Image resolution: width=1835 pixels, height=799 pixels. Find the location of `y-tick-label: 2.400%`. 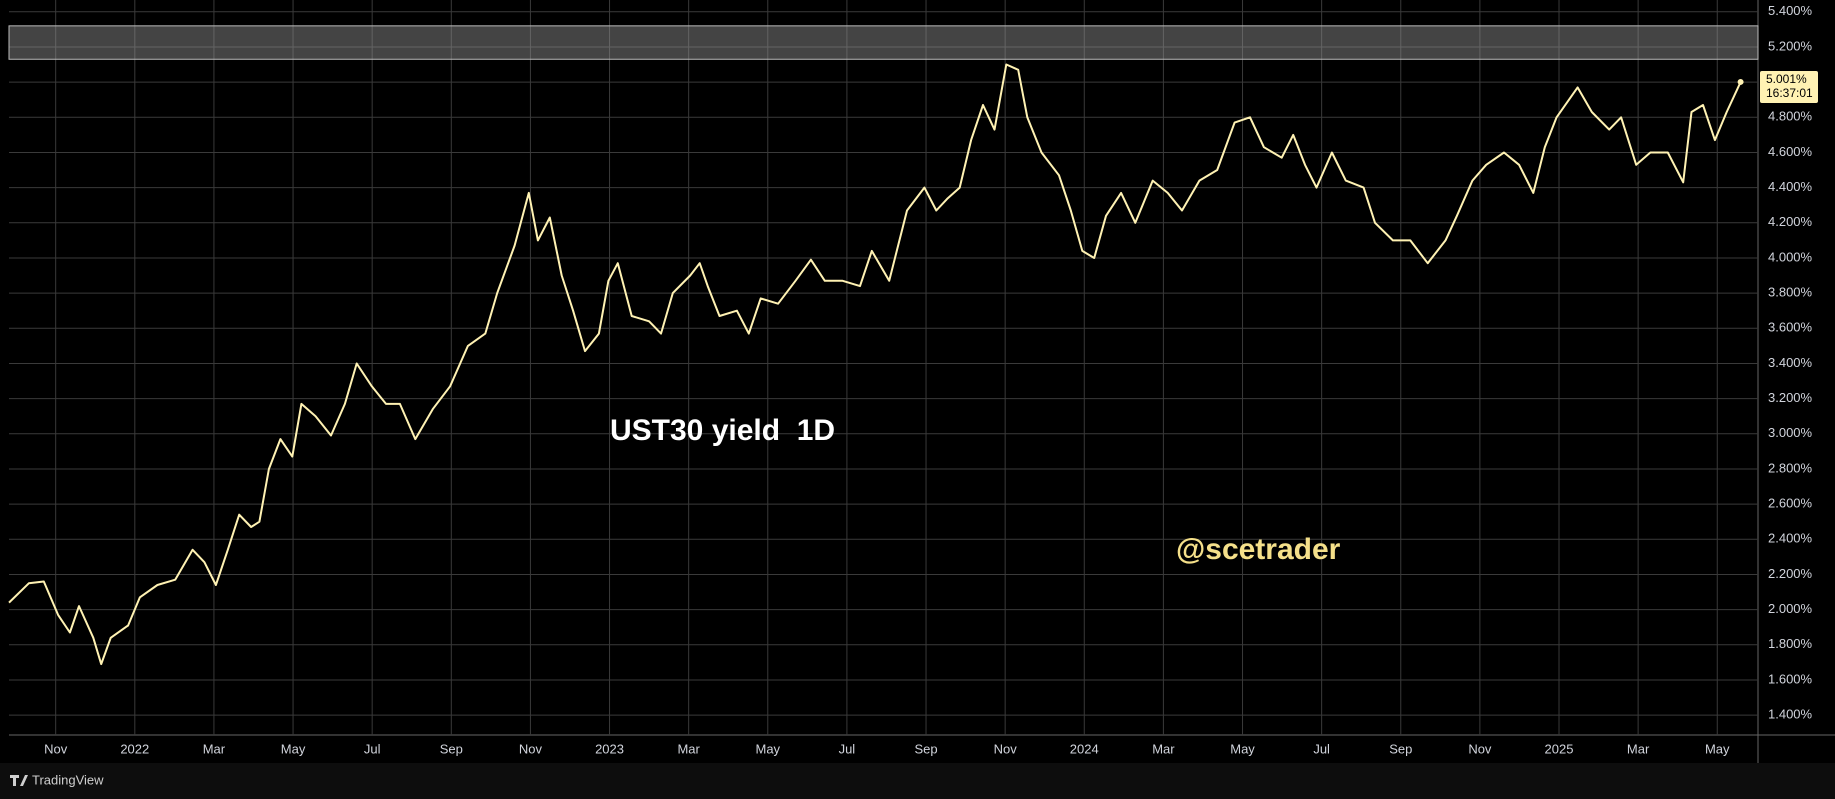

y-tick-label: 2.400% is located at coordinates (1790, 538).